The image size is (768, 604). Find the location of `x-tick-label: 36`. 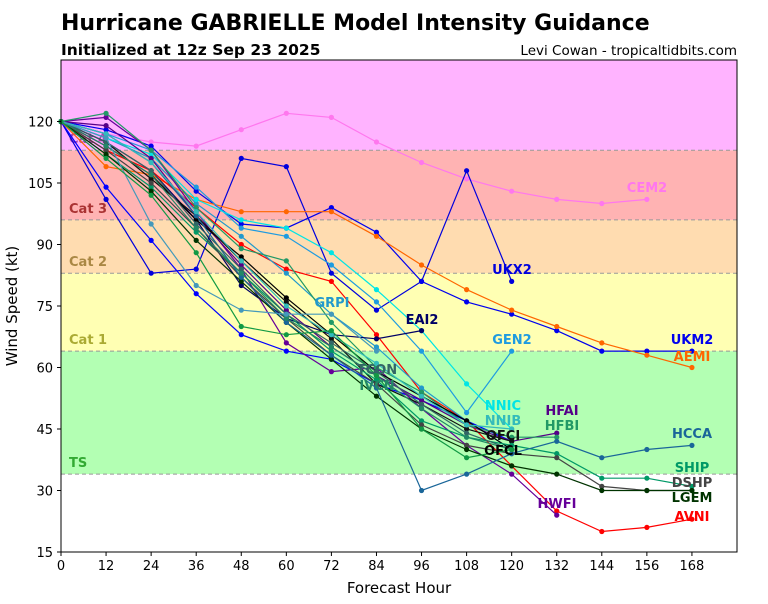

x-tick-label: 36 is located at coordinates (196, 566).